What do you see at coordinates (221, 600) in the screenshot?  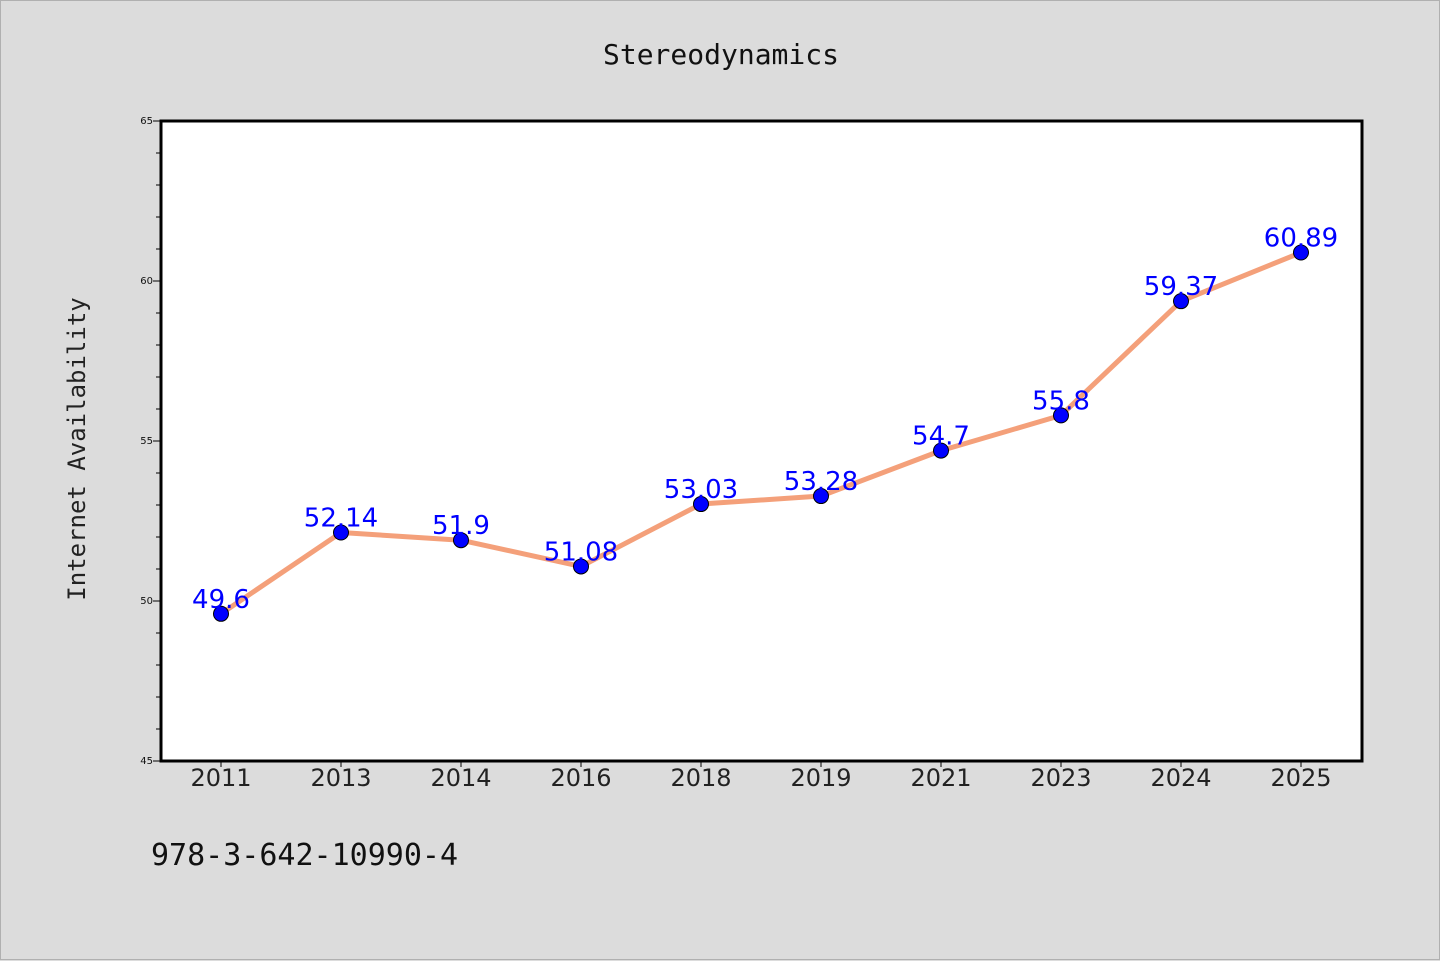 I see `data-label: 49.6` at bounding box center [221, 600].